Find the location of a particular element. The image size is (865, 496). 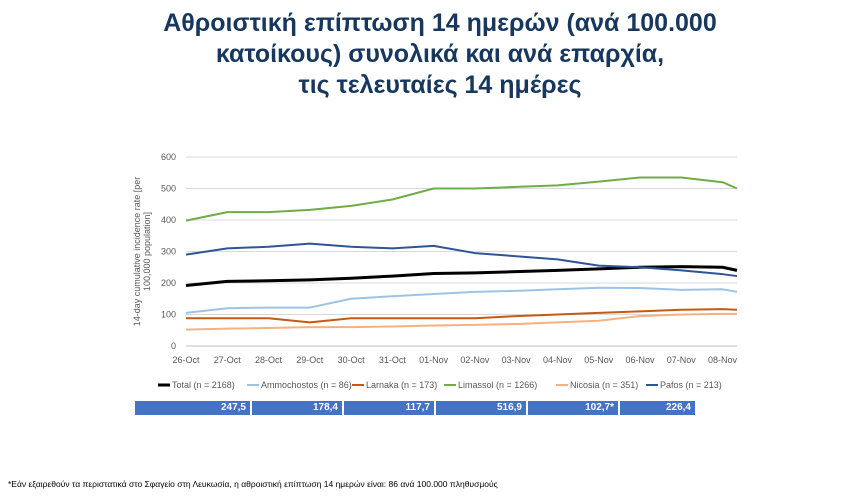

x-tick-label: 01-Nov is located at coordinates (434, 360).